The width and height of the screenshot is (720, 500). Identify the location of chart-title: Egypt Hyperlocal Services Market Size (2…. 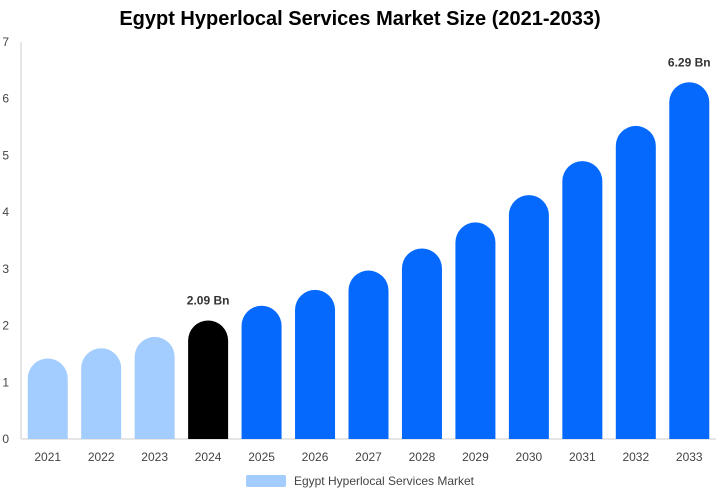
(360, 19).